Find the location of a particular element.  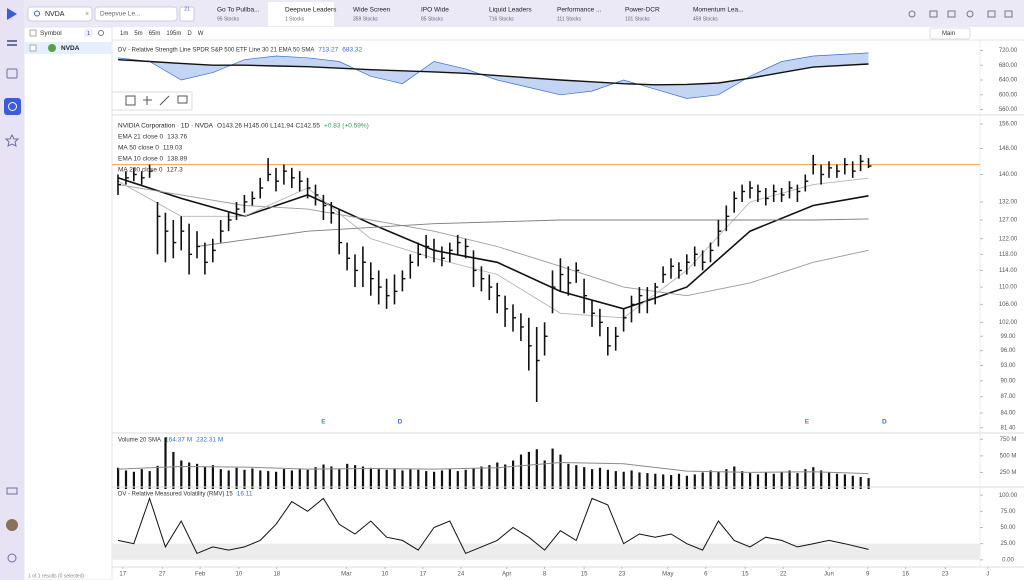

drawing-tools is located at coordinates (152, 101).